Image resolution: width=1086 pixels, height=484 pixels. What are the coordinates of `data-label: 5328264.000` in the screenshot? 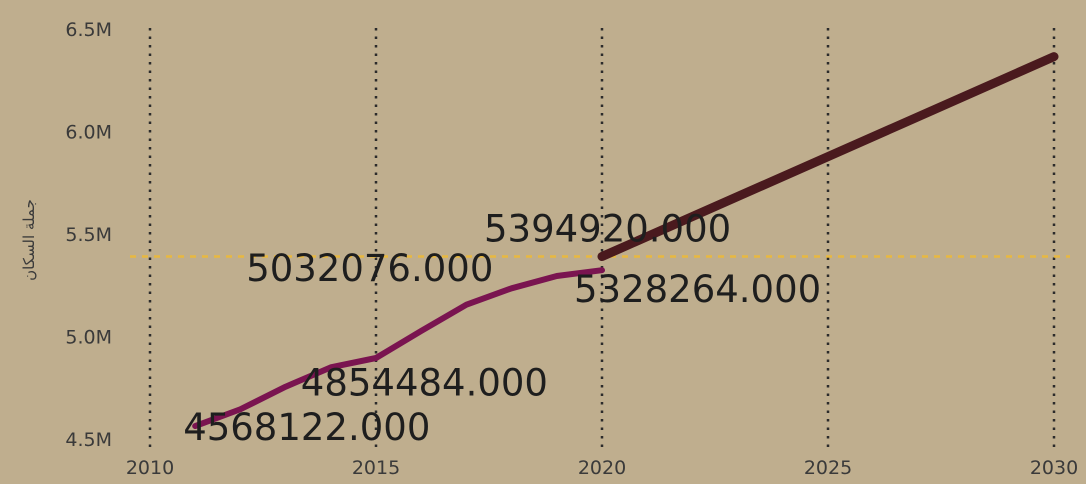 It's located at (697, 289).